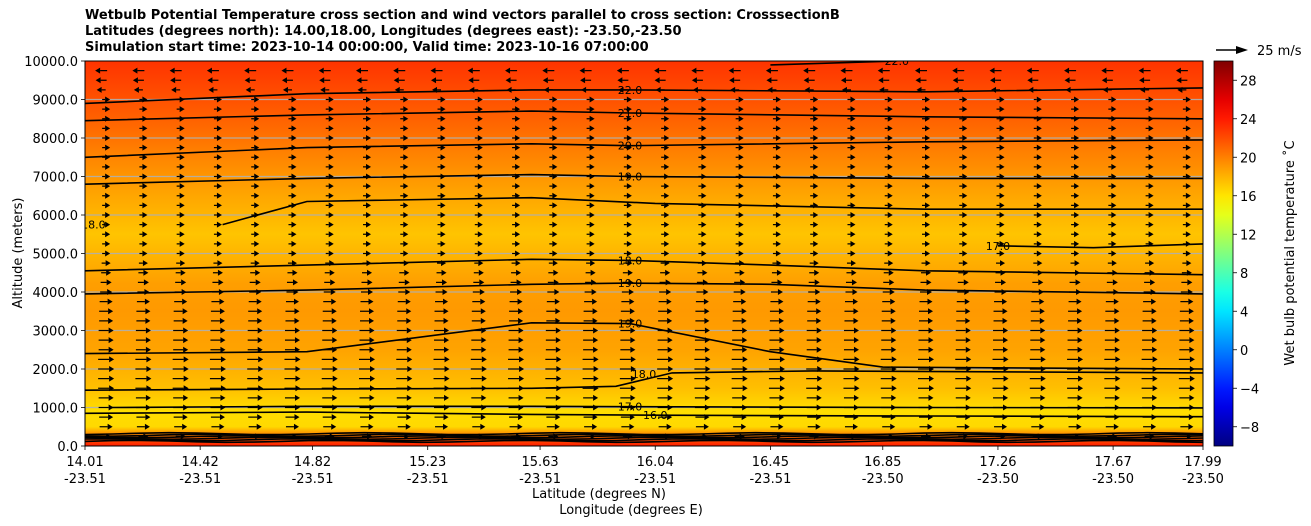 The width and height of the screenshot is (1311, 526). Describe the element at coordinates (93, 225) in the screenshot. I see `contour-label: 18.0` at that location.